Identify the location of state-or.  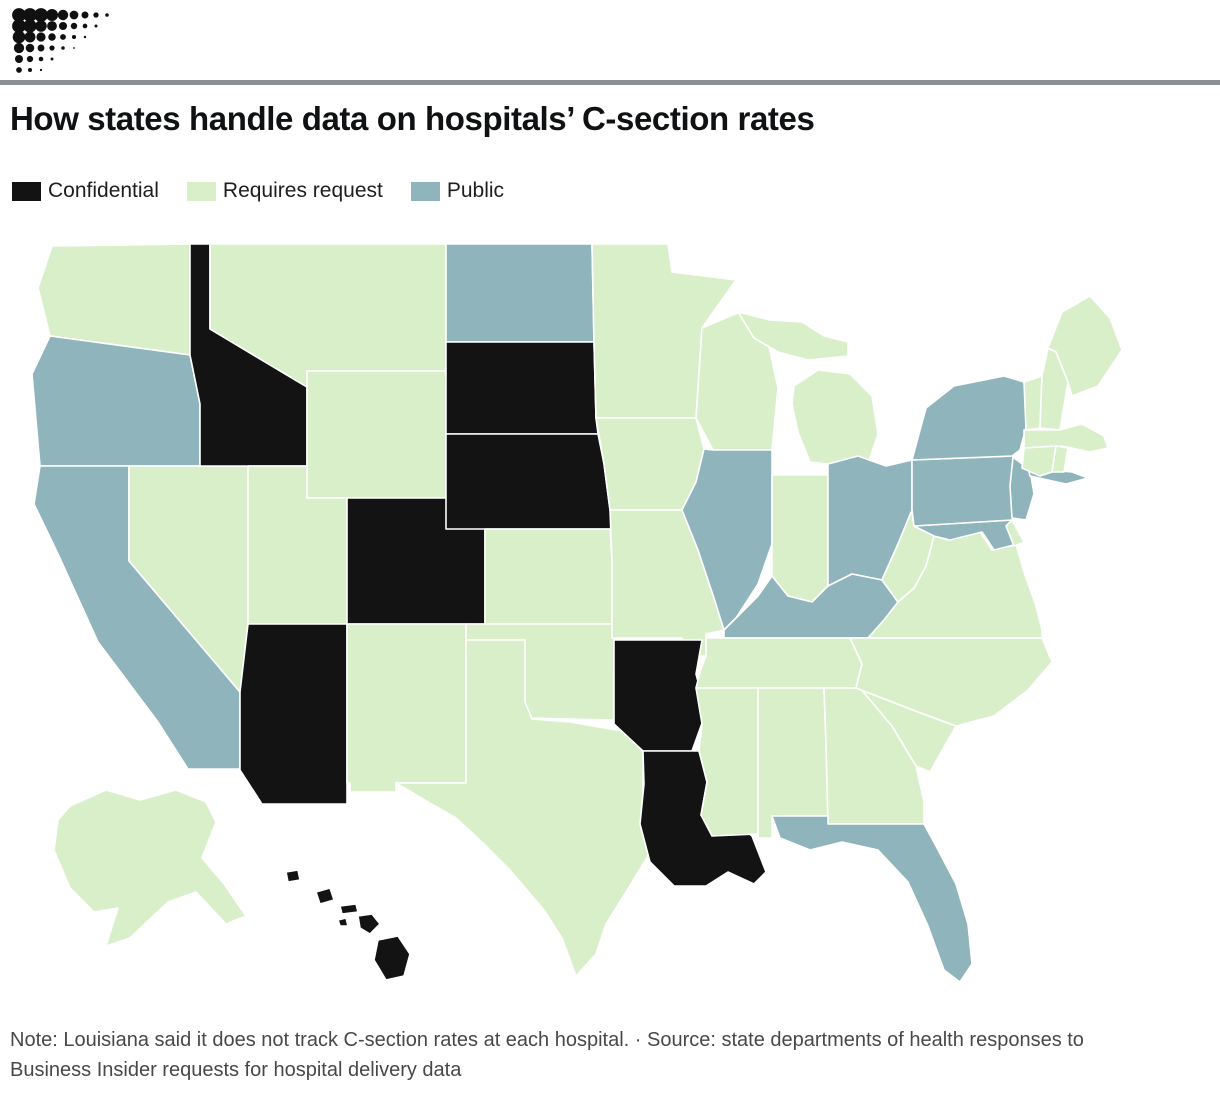
(116, 401).